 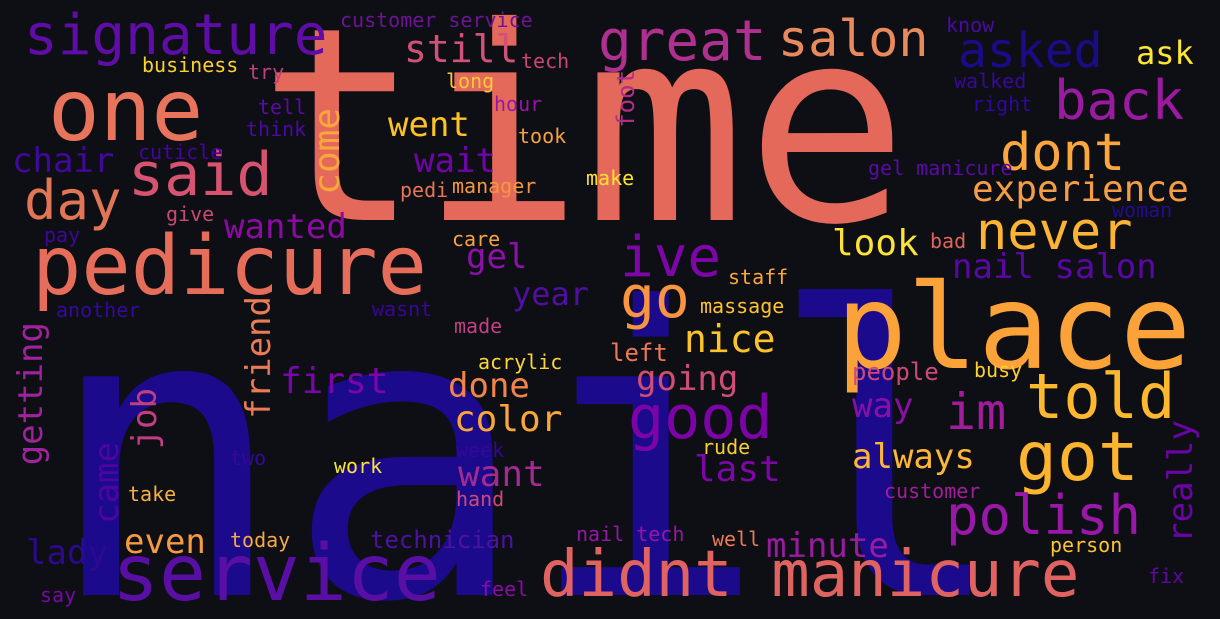 I want to click on word-year: year, so click(x=551, y=294).